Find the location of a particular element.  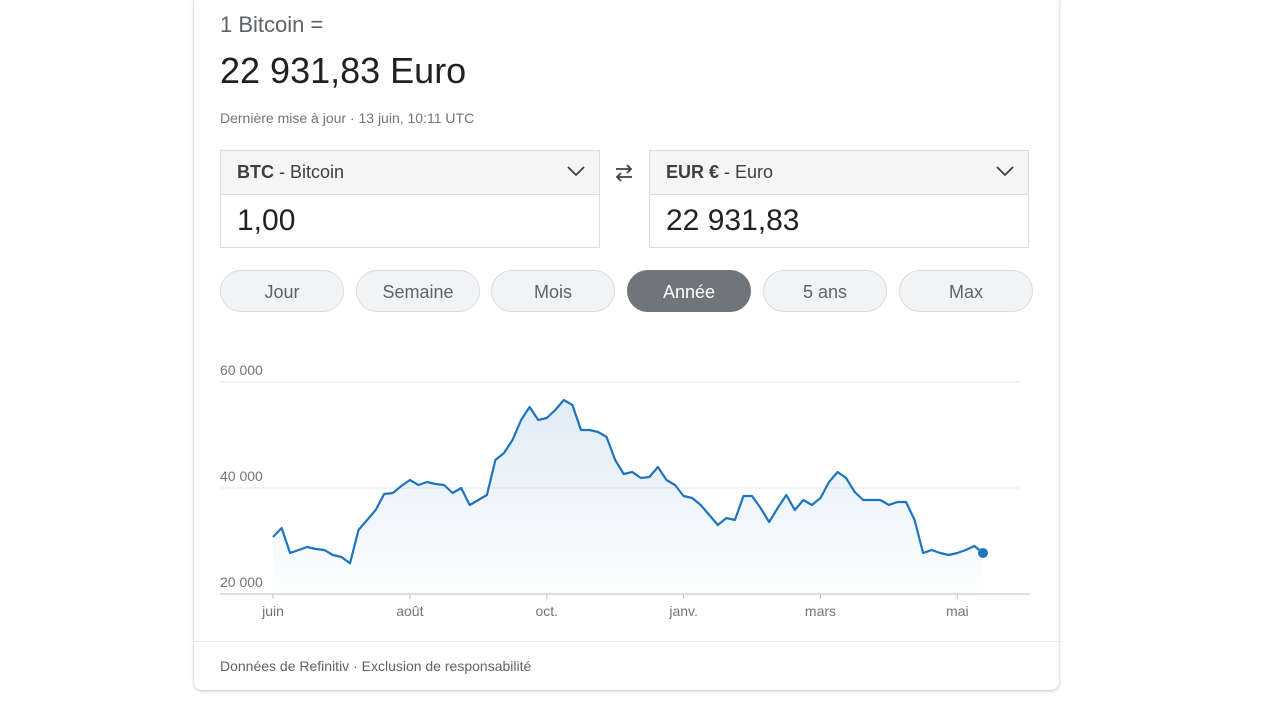

from-amount: 1,00 is located at coordinates (266, 220).